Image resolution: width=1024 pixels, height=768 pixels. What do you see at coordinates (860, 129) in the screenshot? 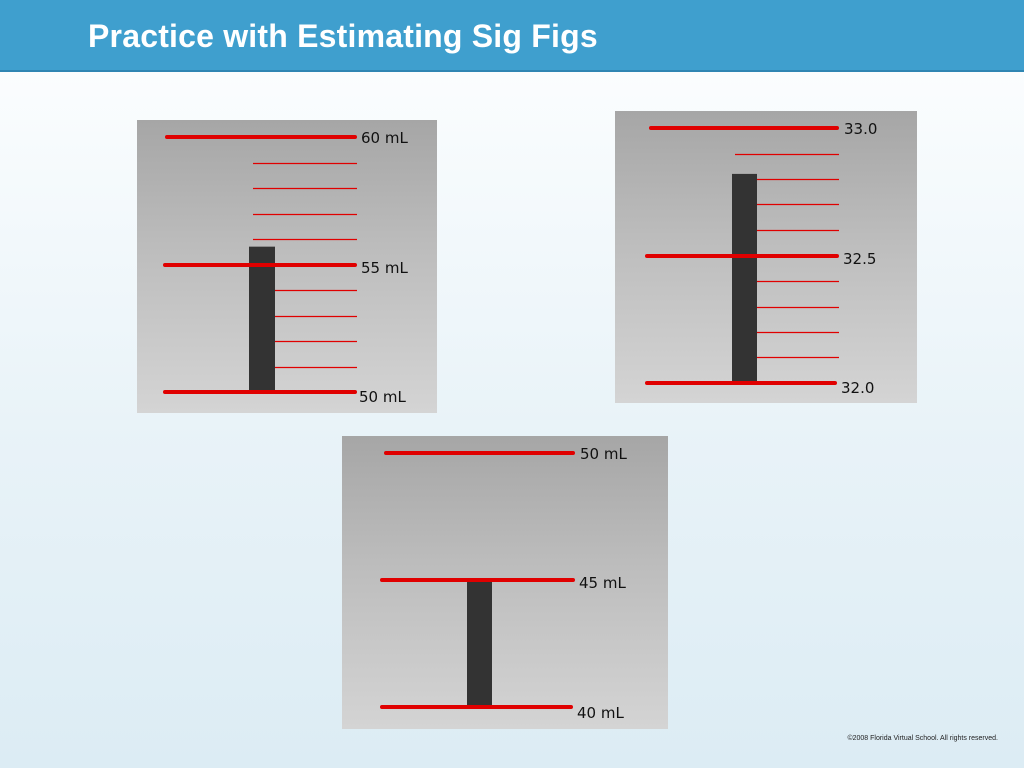
I see `label-top: 33.0` at bounding box center [860, 129].